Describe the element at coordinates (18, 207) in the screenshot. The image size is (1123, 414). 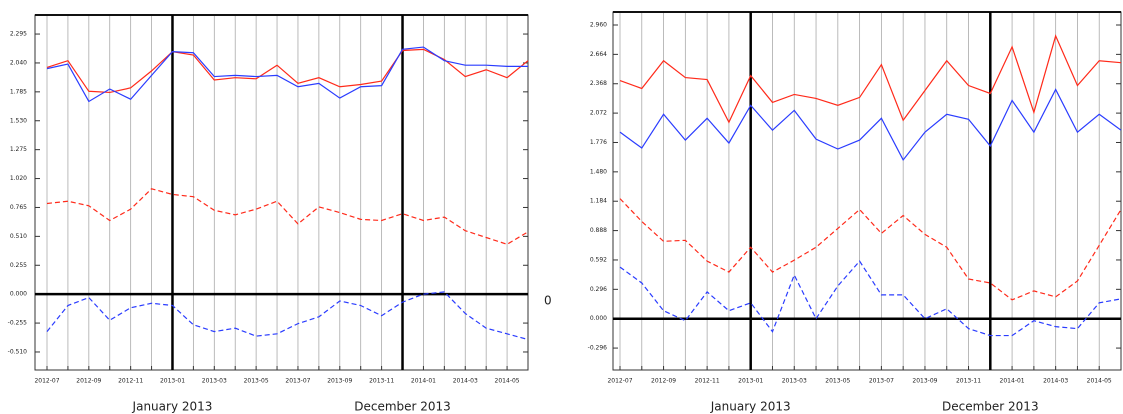
I see `y-tick-label: 0.765` at that location.